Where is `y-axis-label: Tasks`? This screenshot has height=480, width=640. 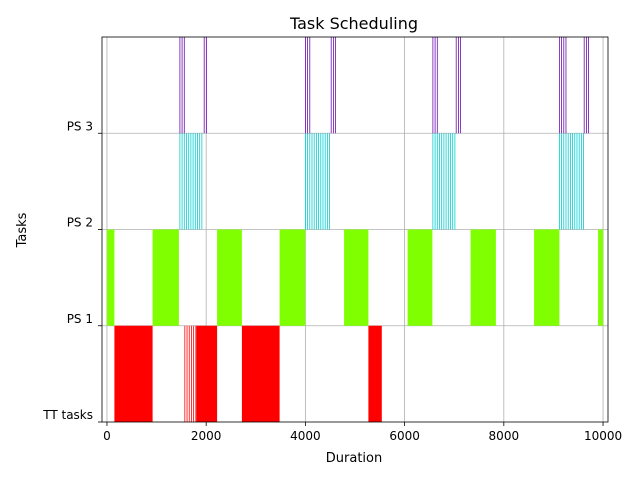
y-axis-label: Tasks is located at coordinates (22, 230).